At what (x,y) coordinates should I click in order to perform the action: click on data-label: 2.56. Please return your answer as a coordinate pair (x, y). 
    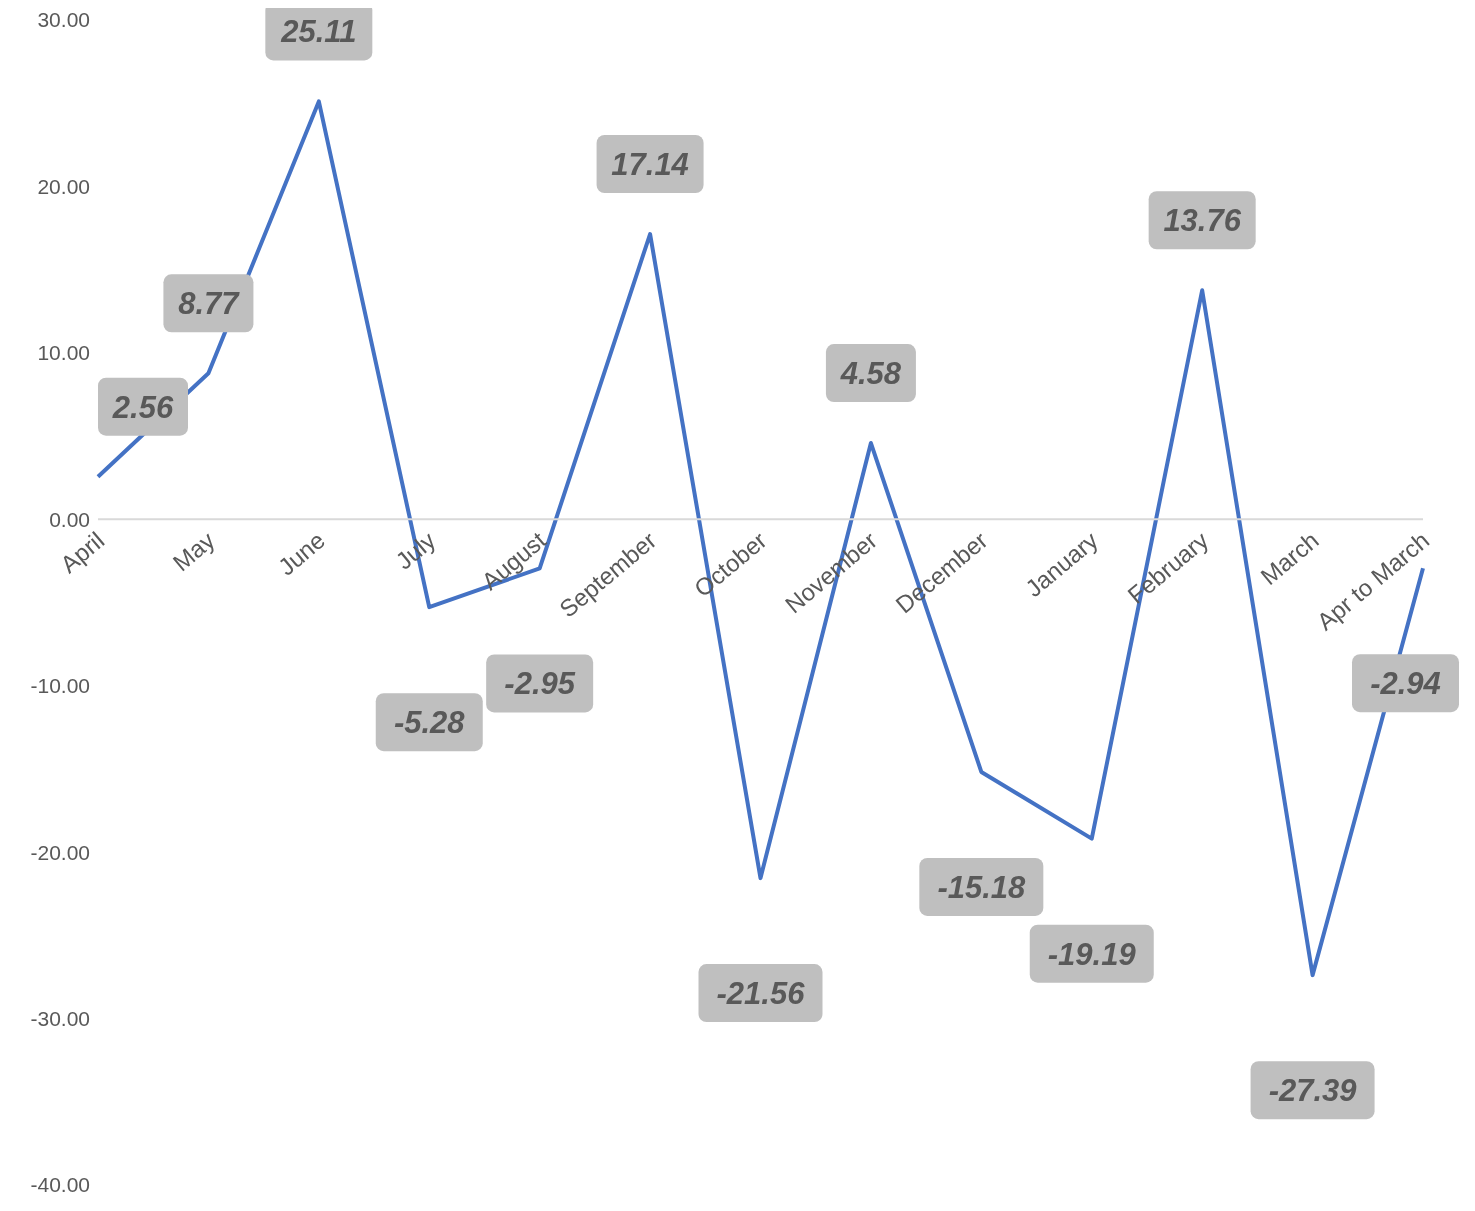
    Looking at the image, I should click on (142, 407).